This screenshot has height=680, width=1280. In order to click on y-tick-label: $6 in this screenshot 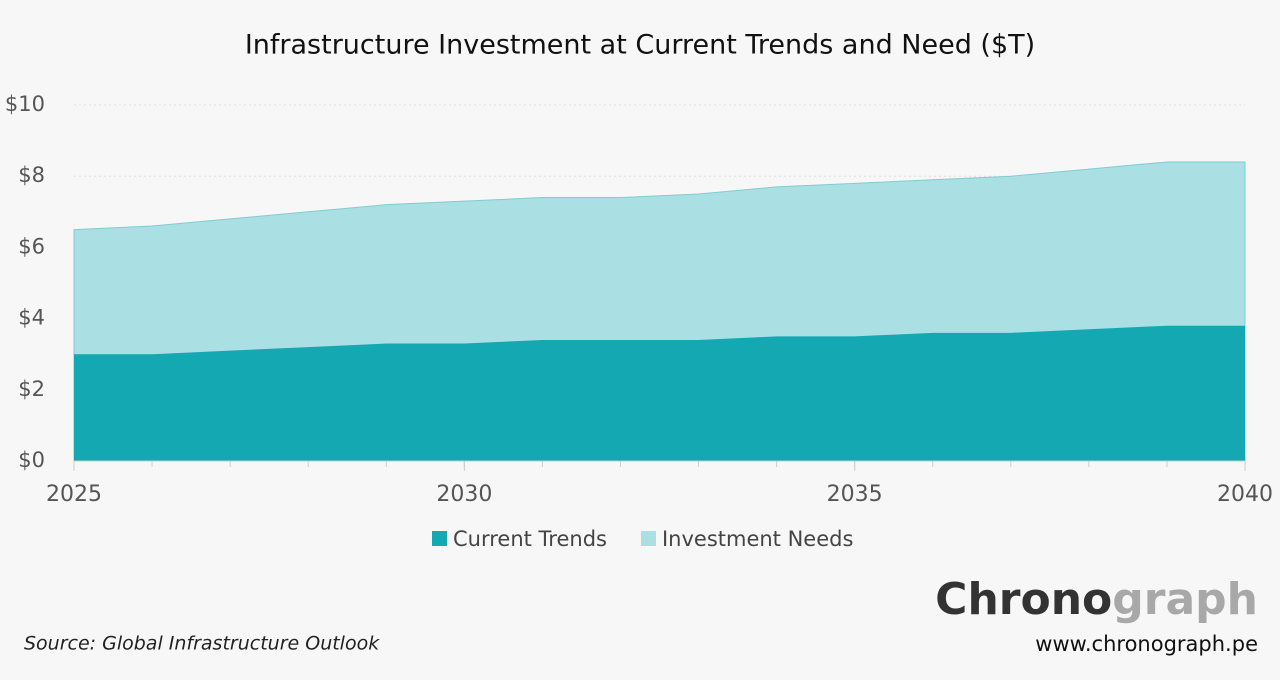, I will do `click(31, 246)`.